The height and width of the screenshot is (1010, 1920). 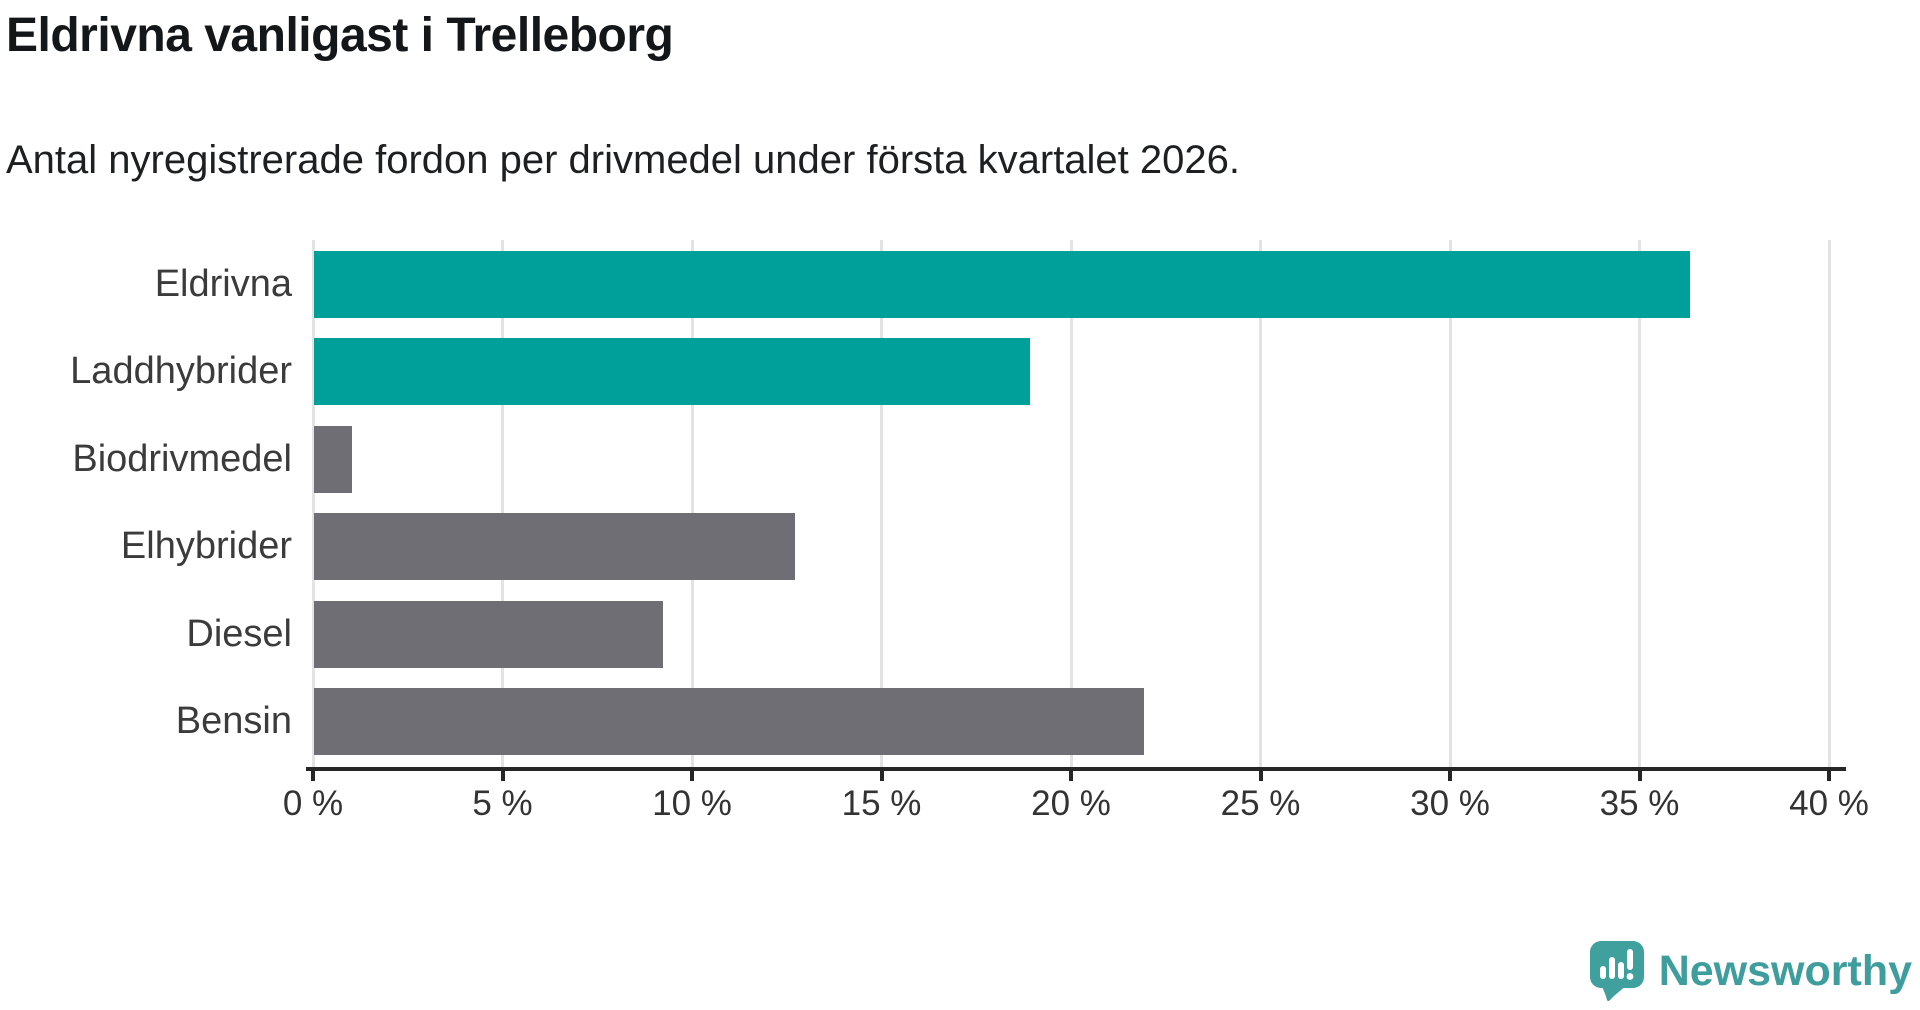 What do you see at coordinates (340, 35) in the screenshot?
I see `chart-title: Eldrivna vanligast i Trelleborg` at bounding box center [340, 35].